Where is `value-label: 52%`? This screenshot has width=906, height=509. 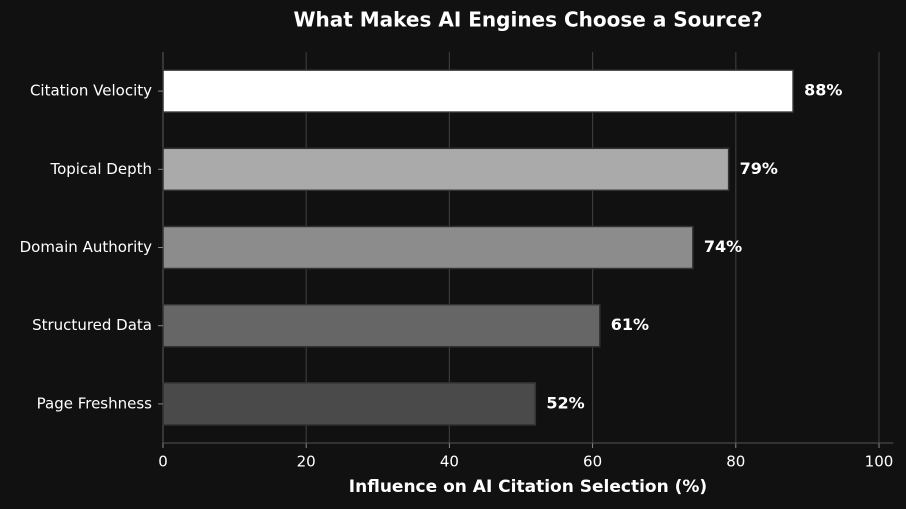
value-label: 52% is located at coordinates (565, 402).